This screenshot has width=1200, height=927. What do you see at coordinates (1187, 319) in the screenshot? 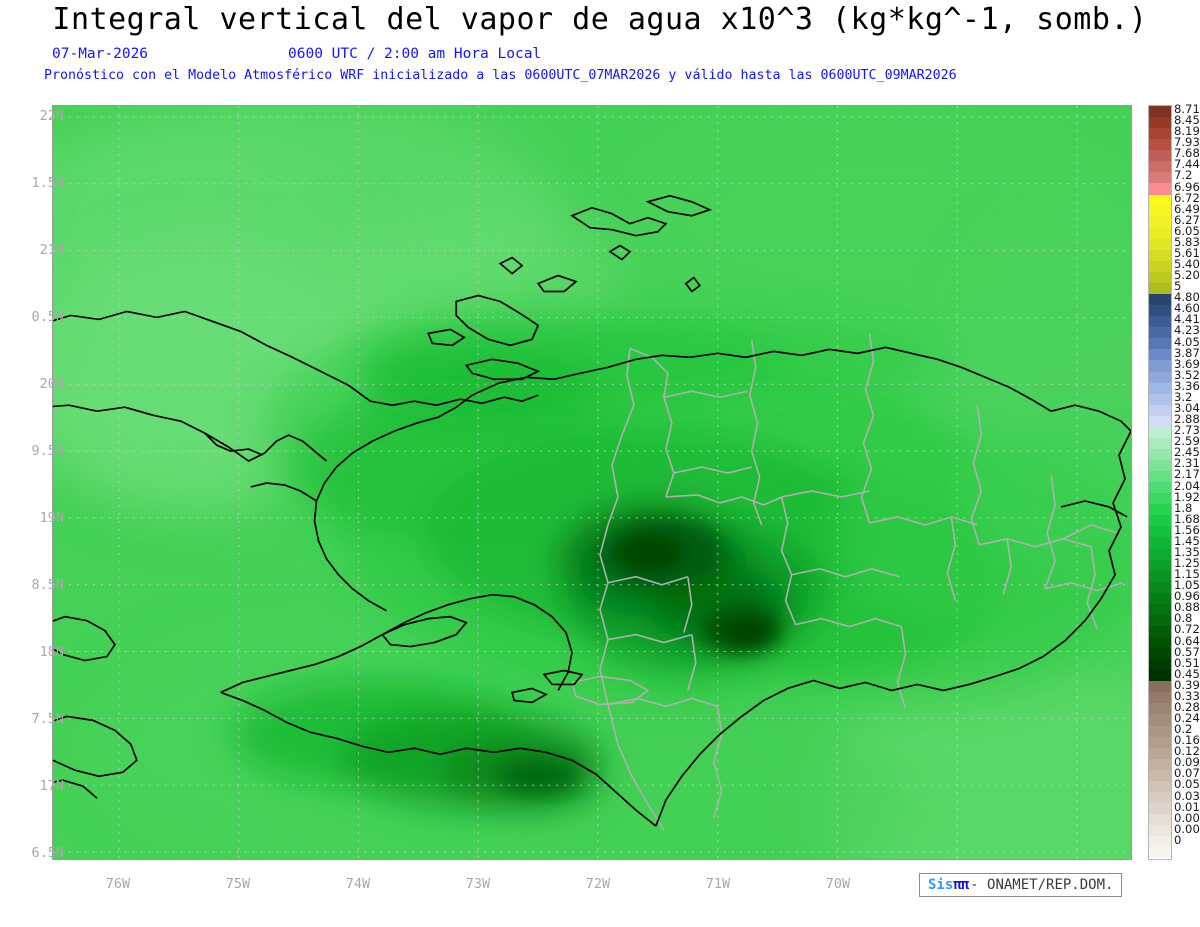
I see `colorbar-tick-label: 4.418` at bounding box center [1187, 319].